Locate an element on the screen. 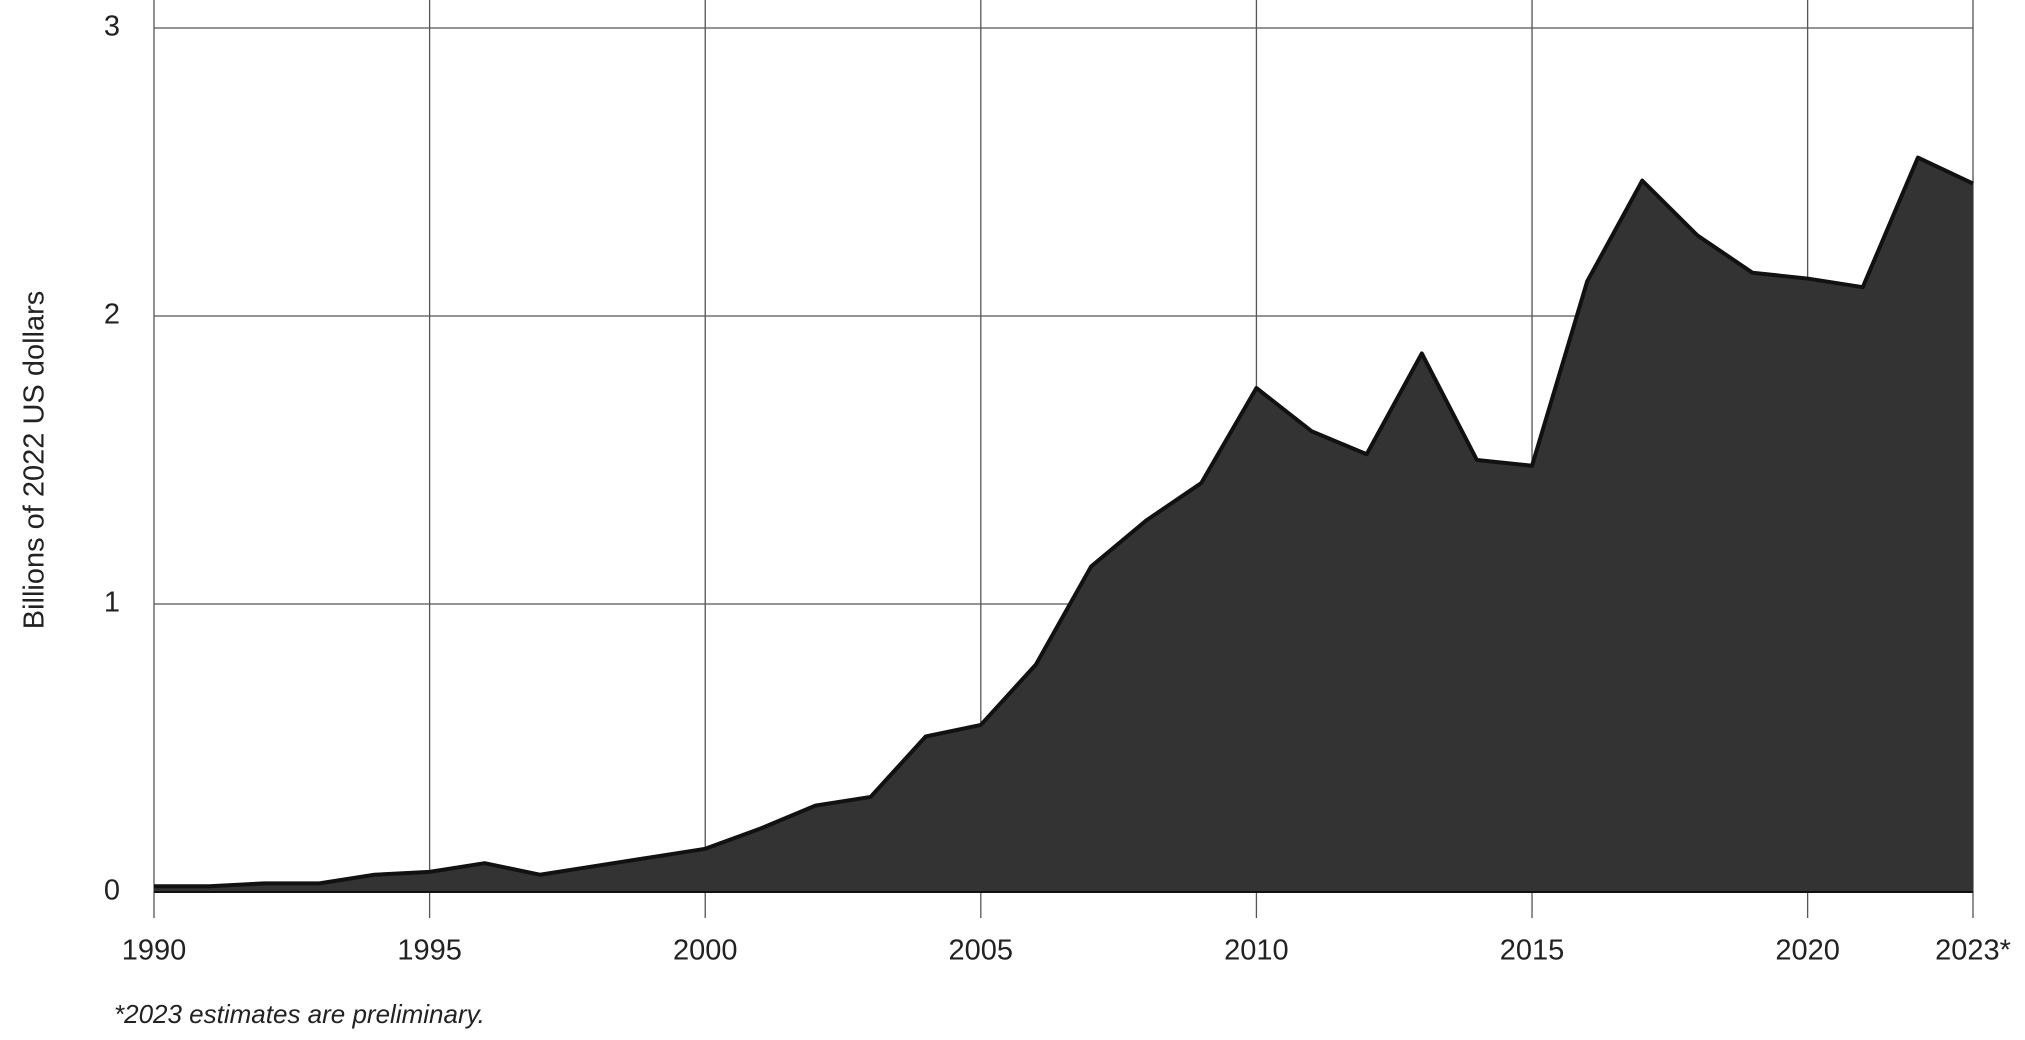  y-tick-label: 2 is located at coordinates (112, 315).